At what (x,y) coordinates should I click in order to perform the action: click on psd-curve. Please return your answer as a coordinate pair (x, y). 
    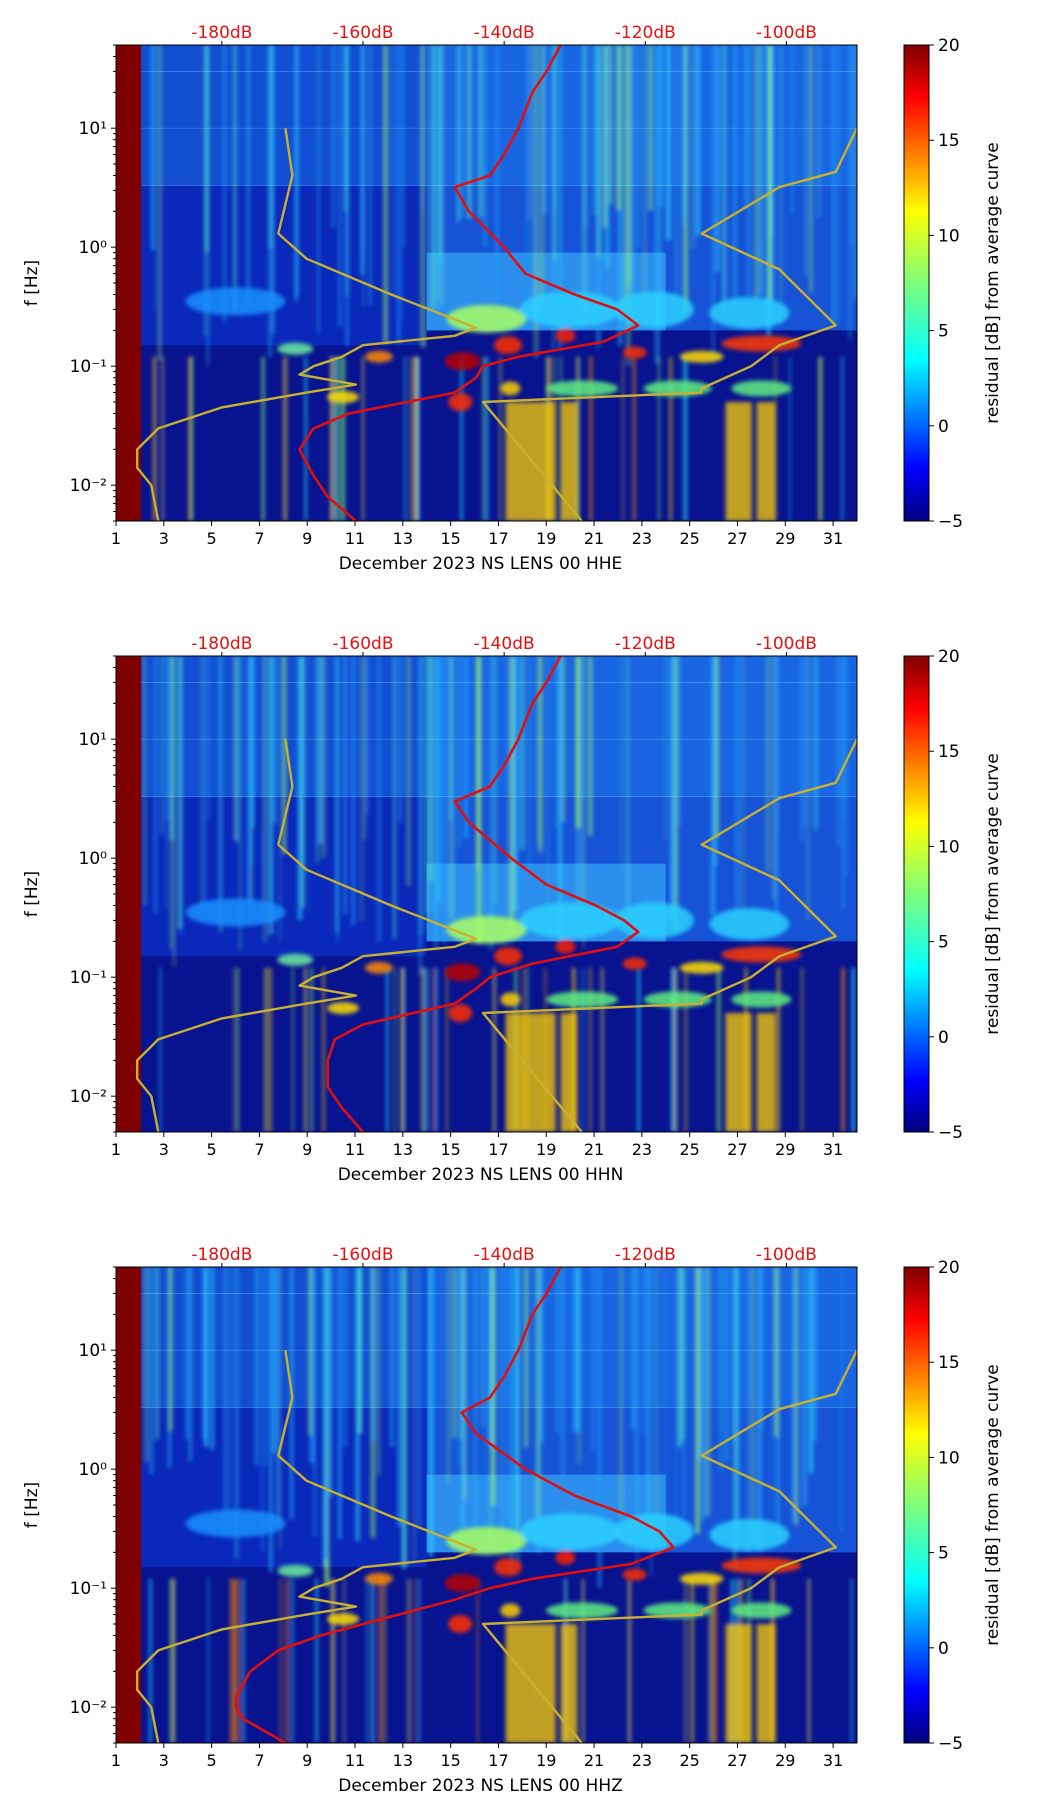
    Looking at the image, I should click on (483, 894).